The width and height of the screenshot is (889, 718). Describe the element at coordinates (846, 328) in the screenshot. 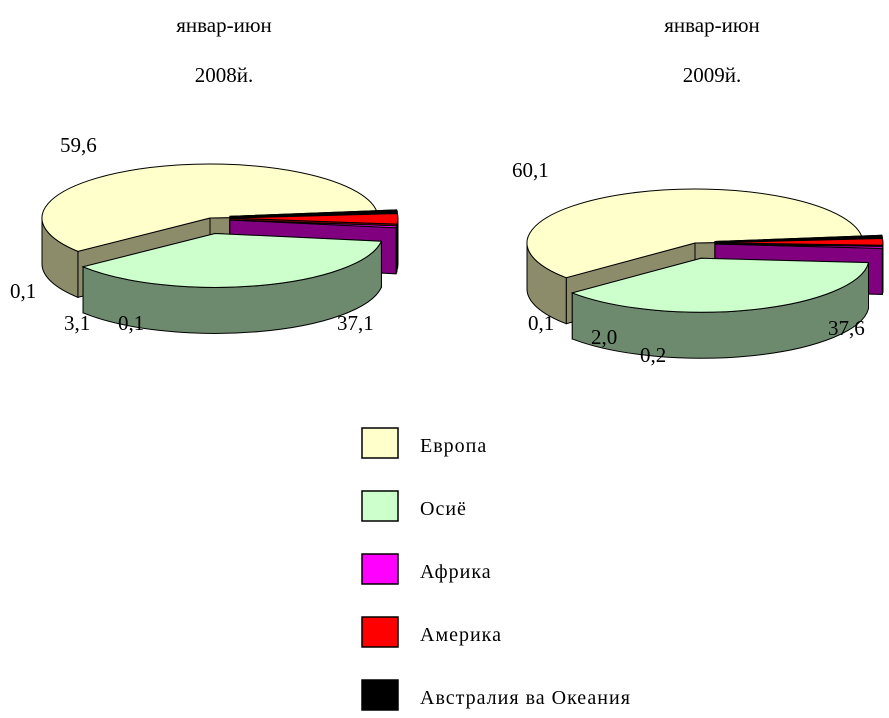

I see `chart2-label-asia: 37,6` at that location.